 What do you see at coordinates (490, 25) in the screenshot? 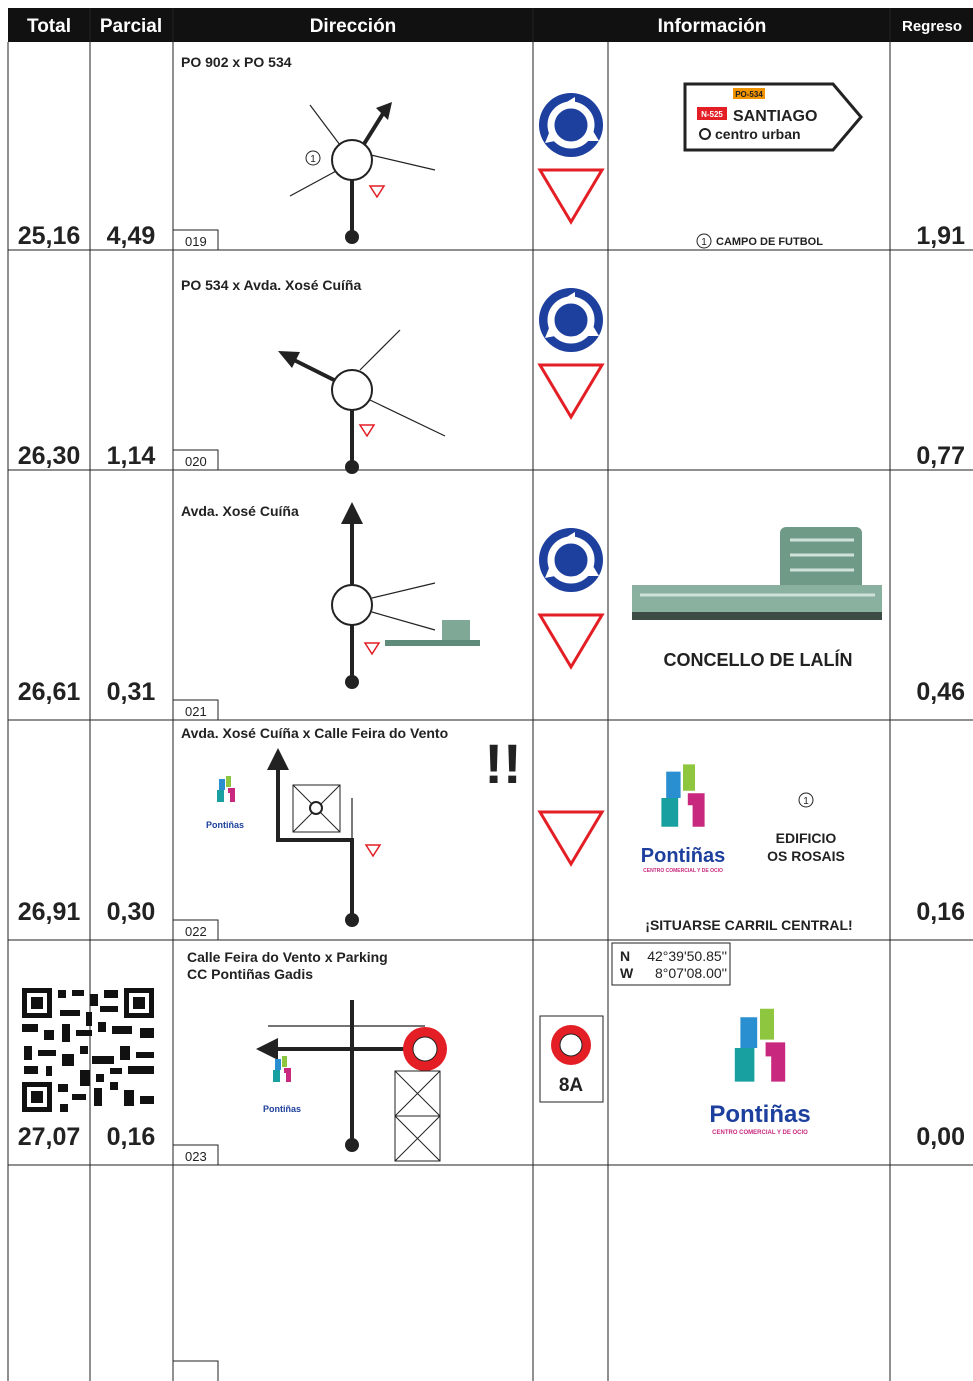
I see `header-dividers` at bounding box center [490, 25].